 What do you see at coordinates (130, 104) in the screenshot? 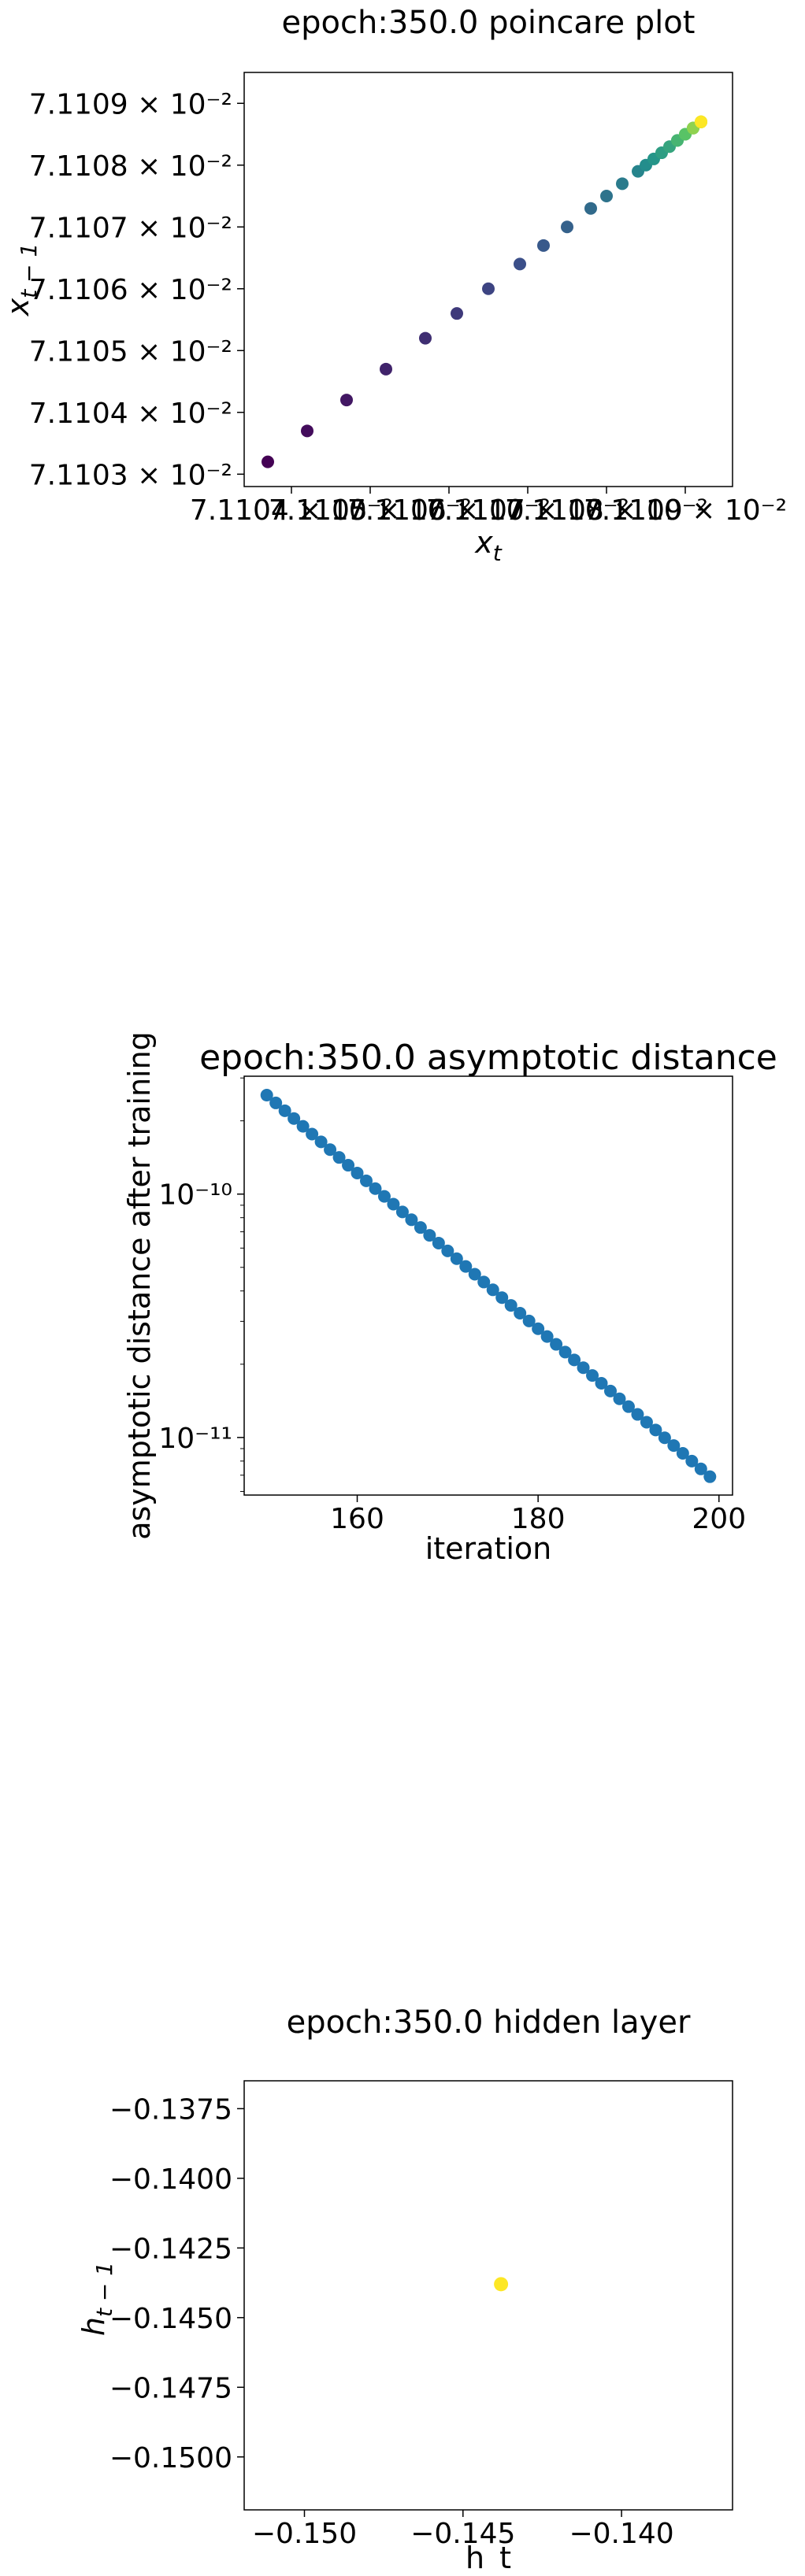
I see `y-tick-label: 7.1109 × 10⁻²` at bounding box center [130, 104].